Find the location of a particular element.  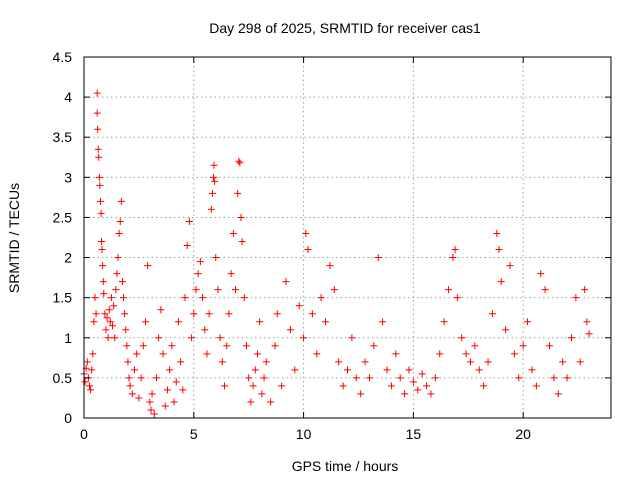

y-tick-label: 1.5 is located at coordinates (63, 298).